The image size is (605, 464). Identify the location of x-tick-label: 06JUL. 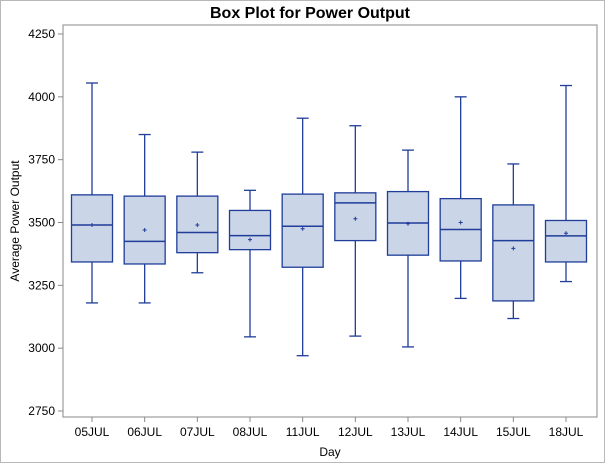
(144, 432).